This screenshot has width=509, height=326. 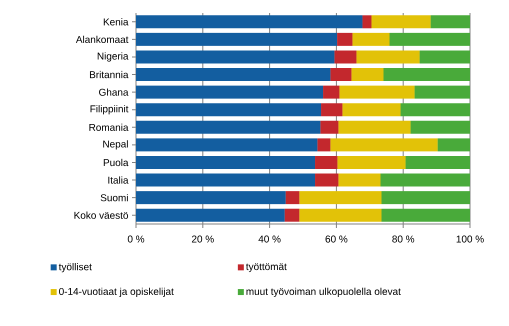 I want to click on y-tick-label: Alankomaat, so click(x=102, y=40).